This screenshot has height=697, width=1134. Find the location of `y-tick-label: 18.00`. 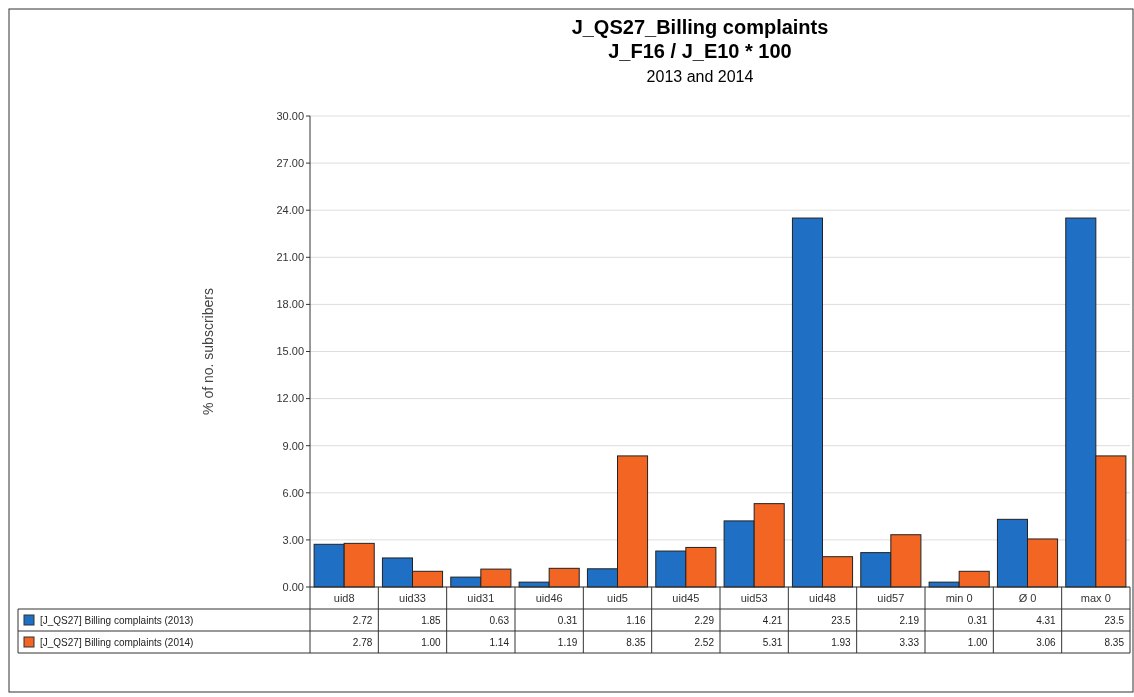

y-tick-label: 18.00 is located at coordinates (290, 304).